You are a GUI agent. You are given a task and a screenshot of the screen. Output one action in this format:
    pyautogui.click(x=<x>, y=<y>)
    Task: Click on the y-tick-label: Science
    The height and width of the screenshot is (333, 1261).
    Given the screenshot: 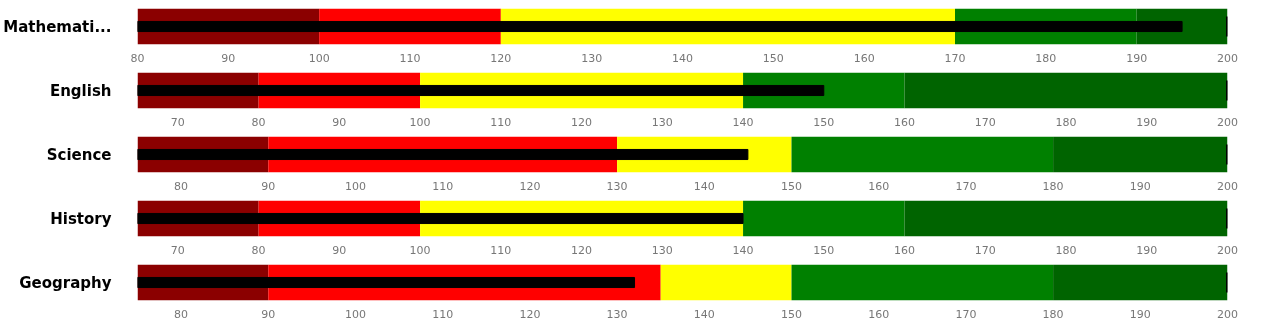 What is the action you would take?
    pyautogui.click(x=79, y=154)
    